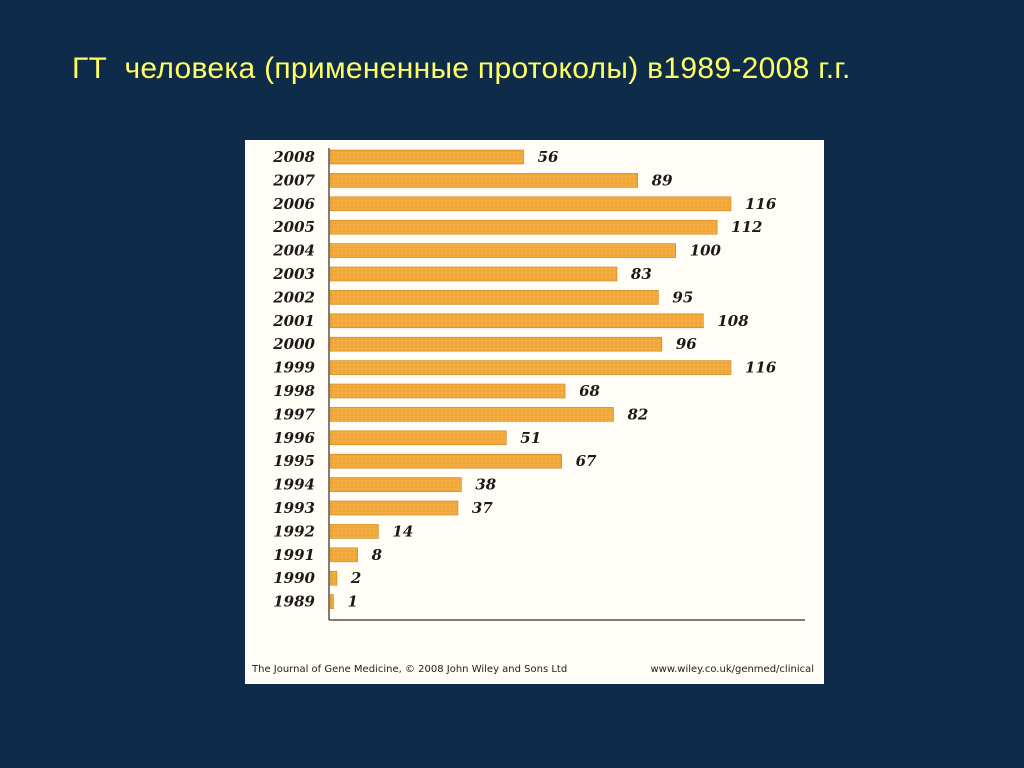 The width and height of the screenshot is (1024, 768). What do you see at coordinates (516, 321) in the screenshot?
I see `bar-2001` at bounding box center [516, 321].